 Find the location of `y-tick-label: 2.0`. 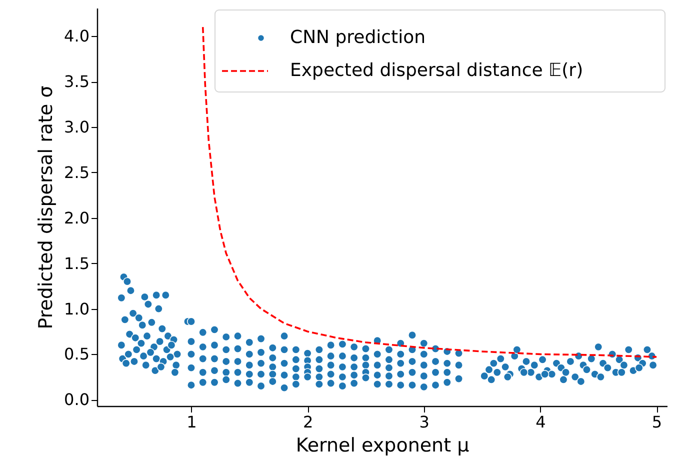

y-tick-label: 2.0 is located at coordinates (77, 218).